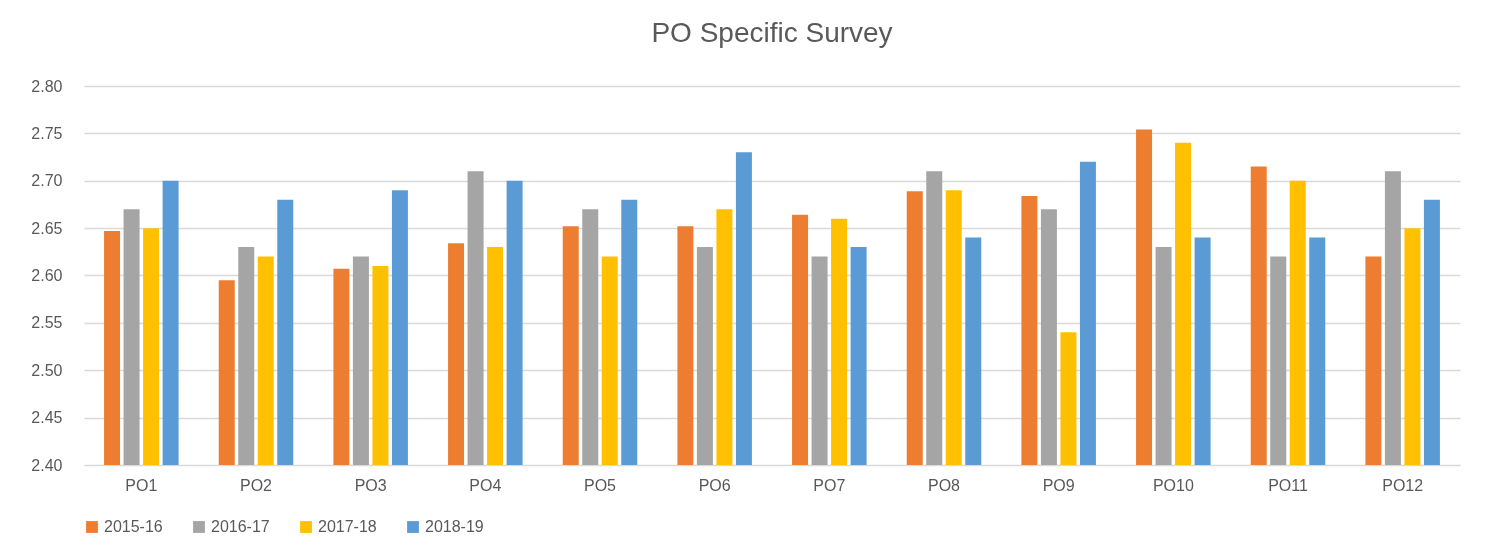  Describe the element at coordinates (47, 275) in the screenshot. I see `y-tick-label: 2.60` at that location.